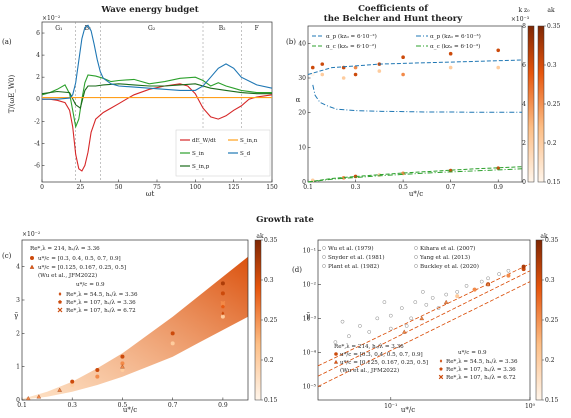 This screenshot has width=571, height=418. What do you see at coordinates (310, 352) in the screenshot?
I see `panel-d-ytick-label: 10⁻⁴` at bounding box center [310, 352].